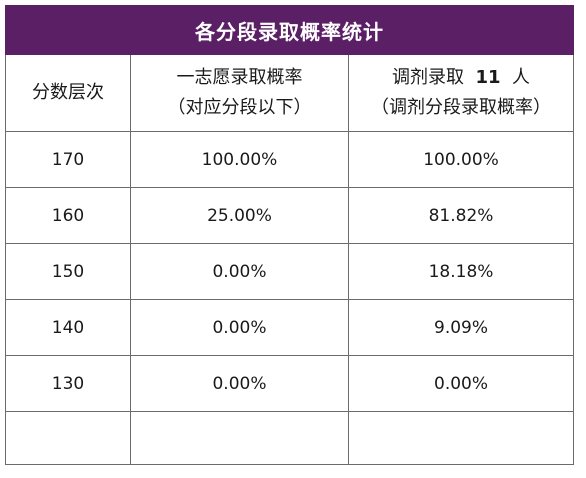 The width and height of the screenshot is (586, 478). I want to click on empty-row, so click(290, 438).